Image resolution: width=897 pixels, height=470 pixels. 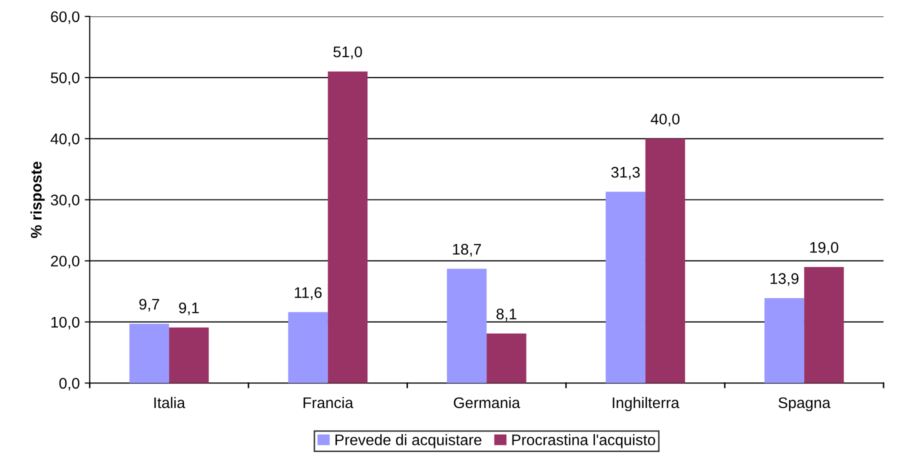 What do you see at coordinates (646, 404) in the screenshot?
I see `x-tick-label: Inghilterra` at bounding box center [646, 404].